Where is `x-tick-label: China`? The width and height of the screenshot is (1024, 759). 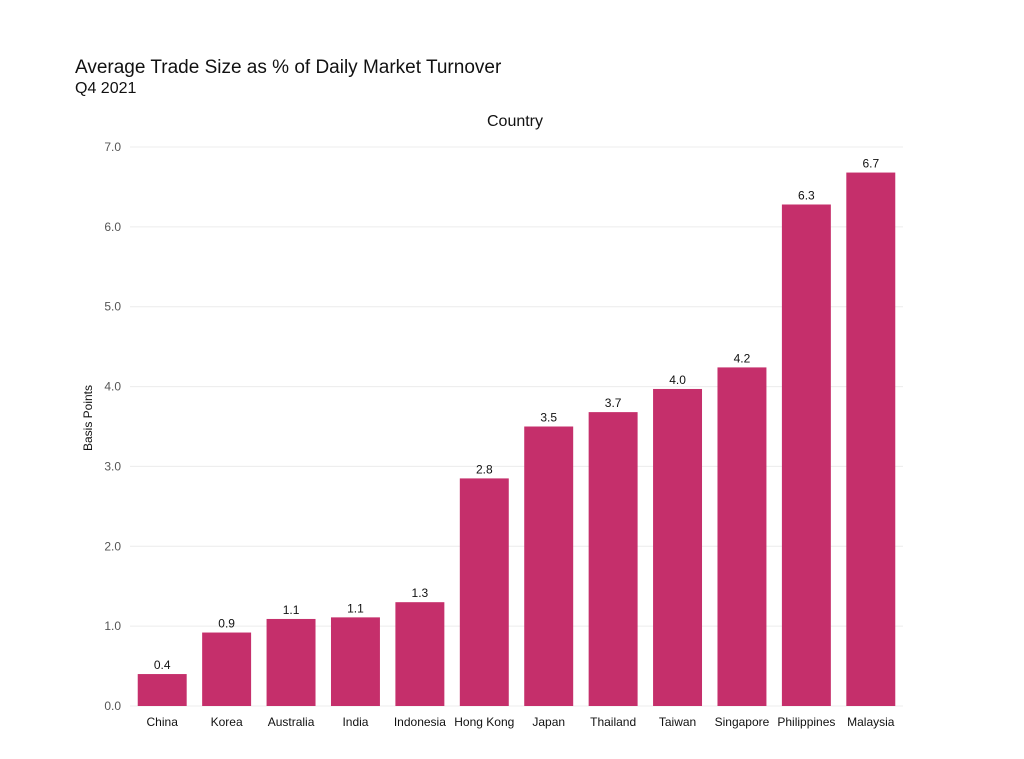 x-tick-label: China is located at coordinates (163, 722).